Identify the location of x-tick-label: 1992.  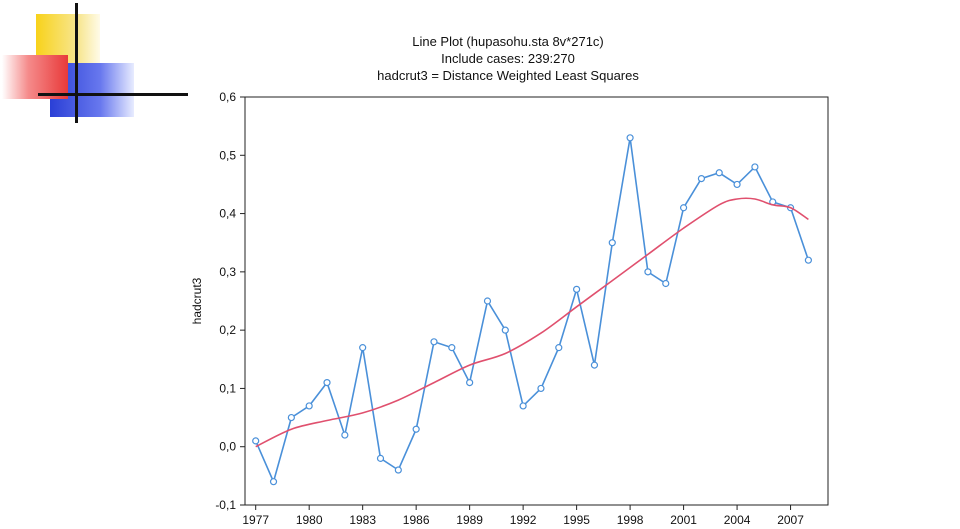
(523, 520).